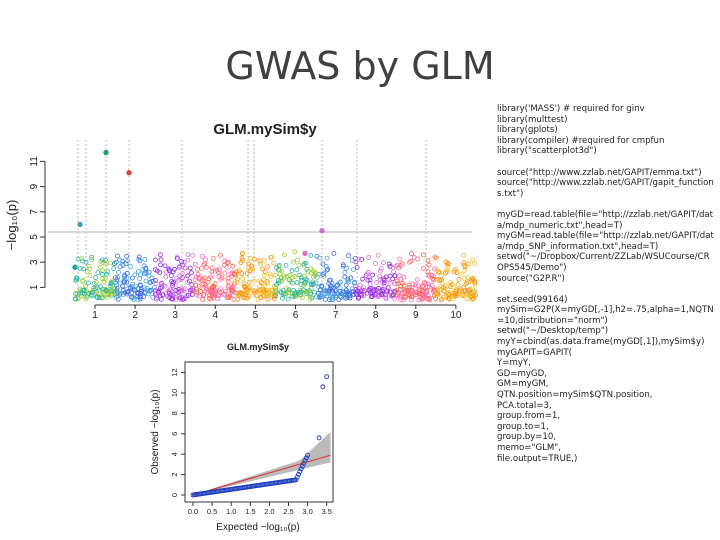 This screenshot has width=720, height=540. I want to click on qq-y-label: Observed −log₁₀(p), so click(155, 431).